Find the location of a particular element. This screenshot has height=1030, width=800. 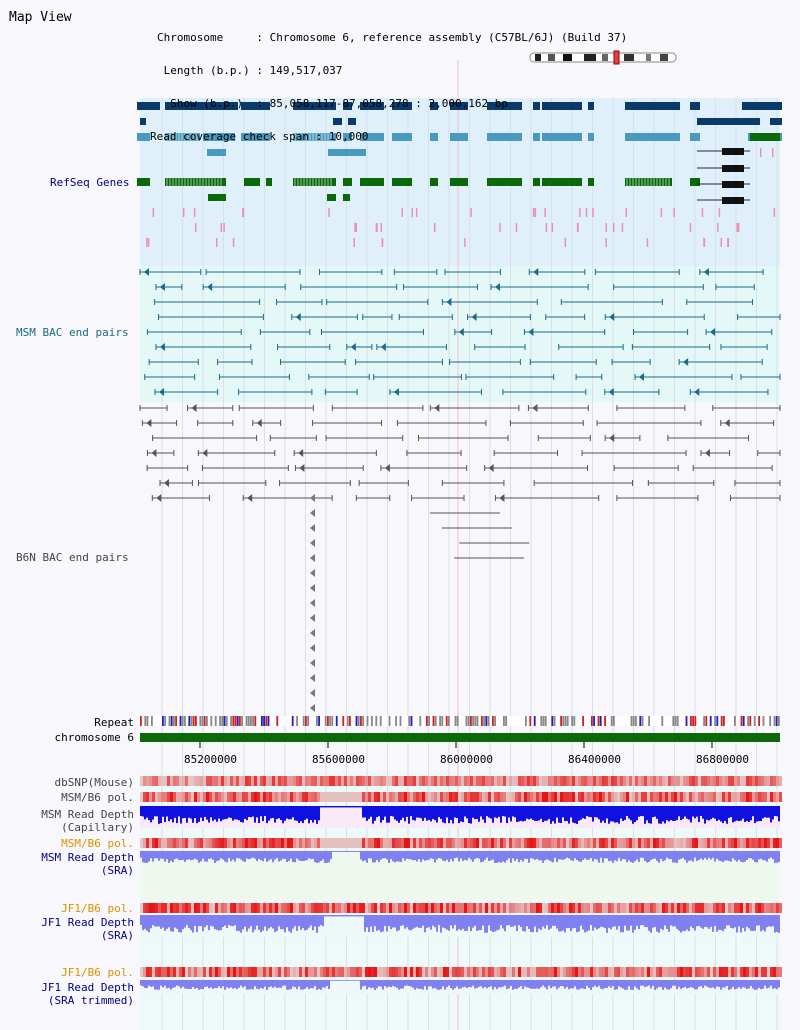

track-label-repeat: Repeat is located at coordinates (114, 722).